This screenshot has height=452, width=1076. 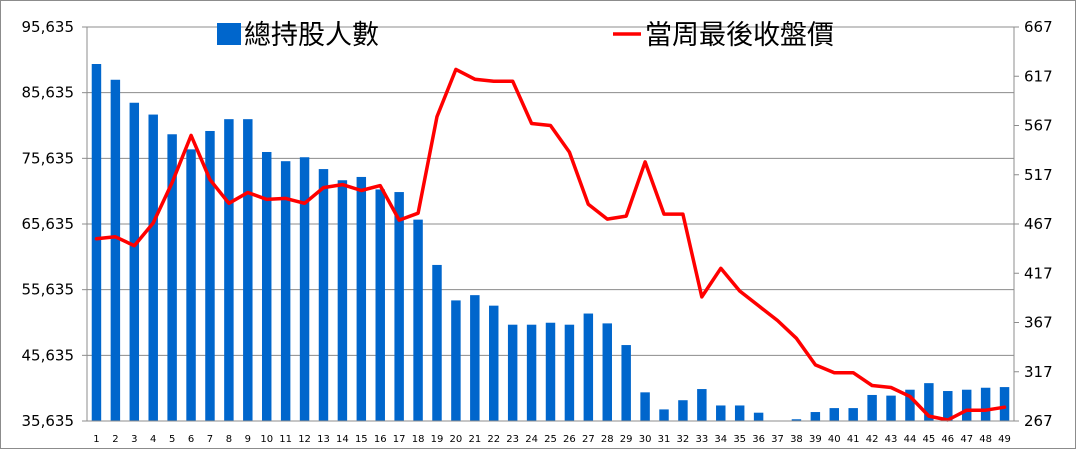 I want to click on x-tick-label: 10, so click(x=266, y=439).